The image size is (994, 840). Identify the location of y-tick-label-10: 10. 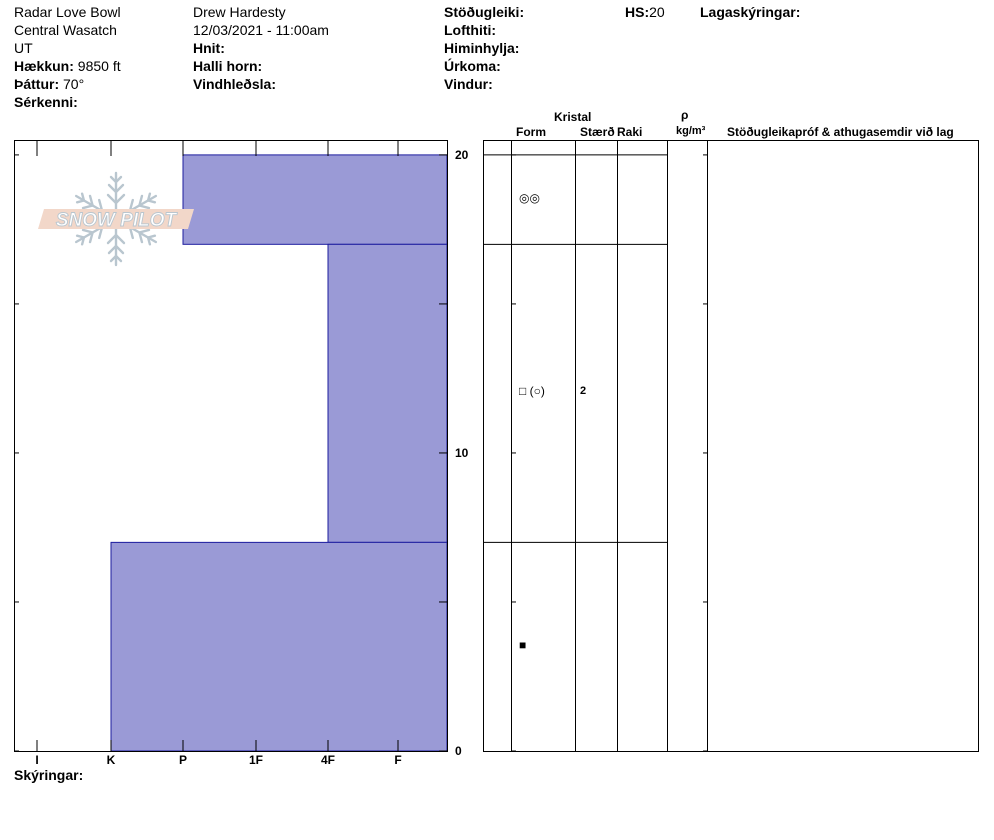
(462, 452).